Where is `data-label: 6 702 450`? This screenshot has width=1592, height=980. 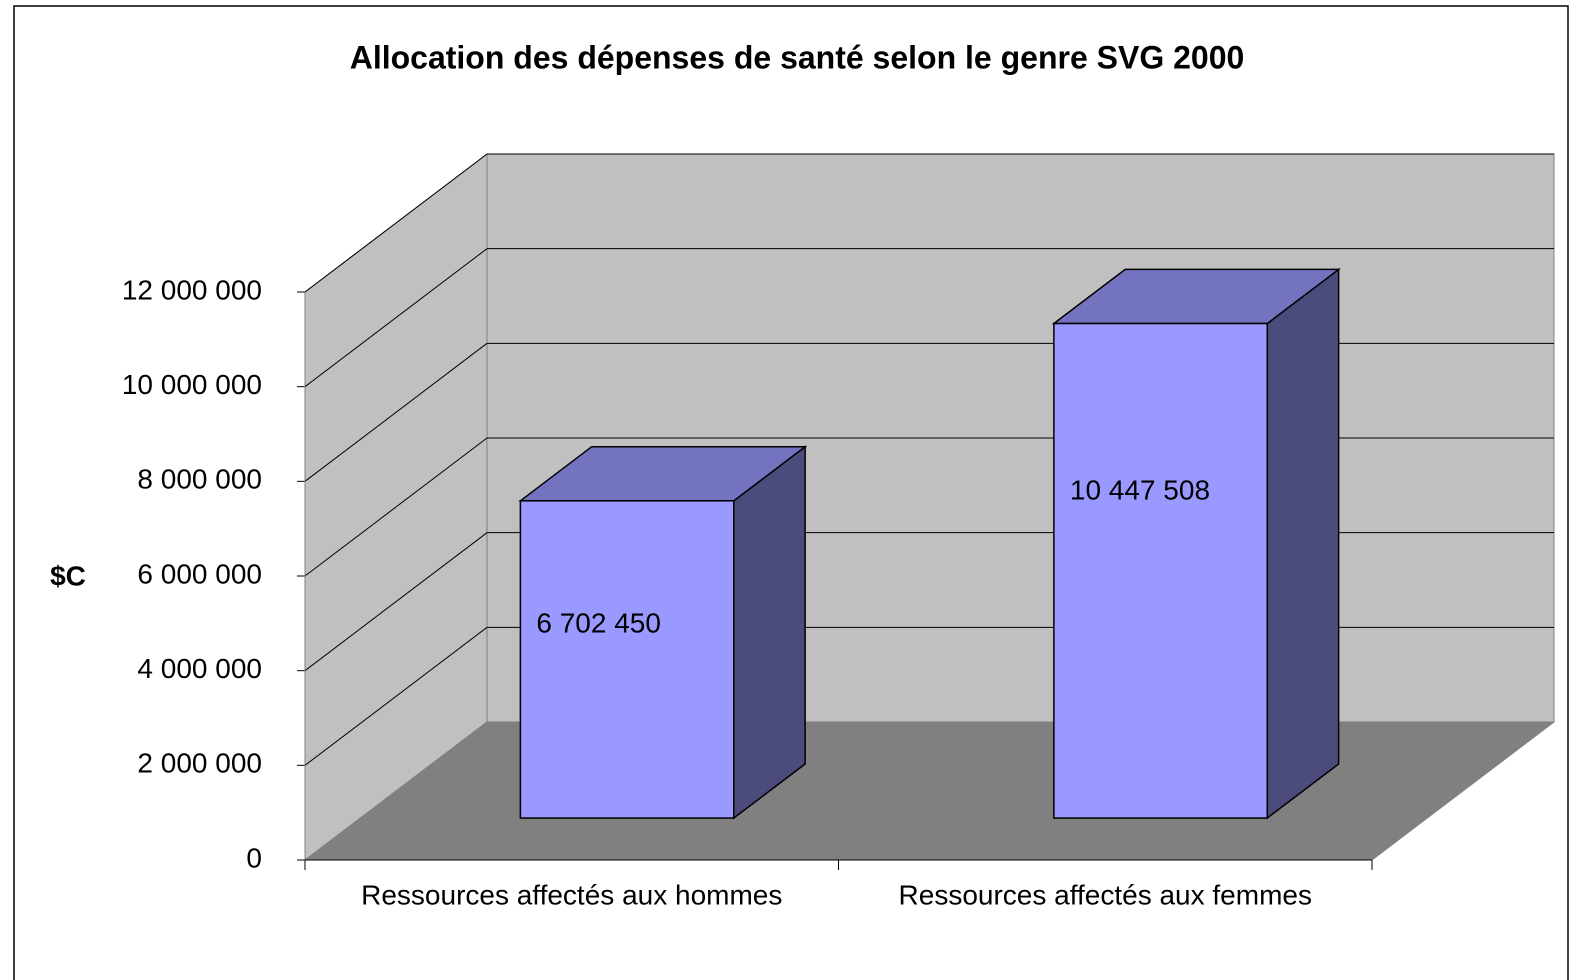 data-label: 6 702 450 is located at coordinates (598, 623).